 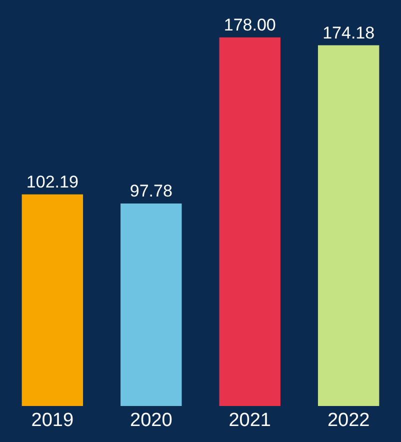 What do you see at coordinates (151, 191) in the screenshot?
I see `data-label: 97.78` at bounding box center [151, 191].